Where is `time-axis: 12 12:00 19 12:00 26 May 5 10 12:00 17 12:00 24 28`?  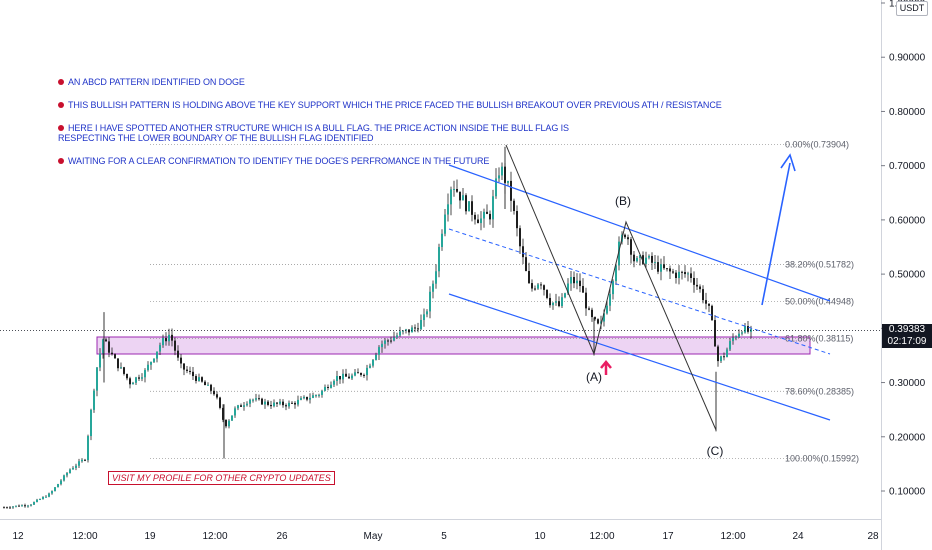
time-axis: 12 12:00 19 12:00 26 May 5 10 12:00 17 12:00 24 28 is located at coordinates (445, 536).